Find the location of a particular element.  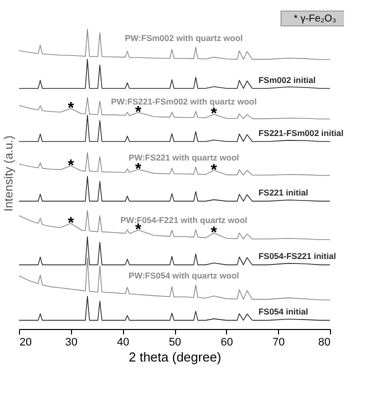

text: * γ-Fe₂O₃ is located at coordinates (315, 19).